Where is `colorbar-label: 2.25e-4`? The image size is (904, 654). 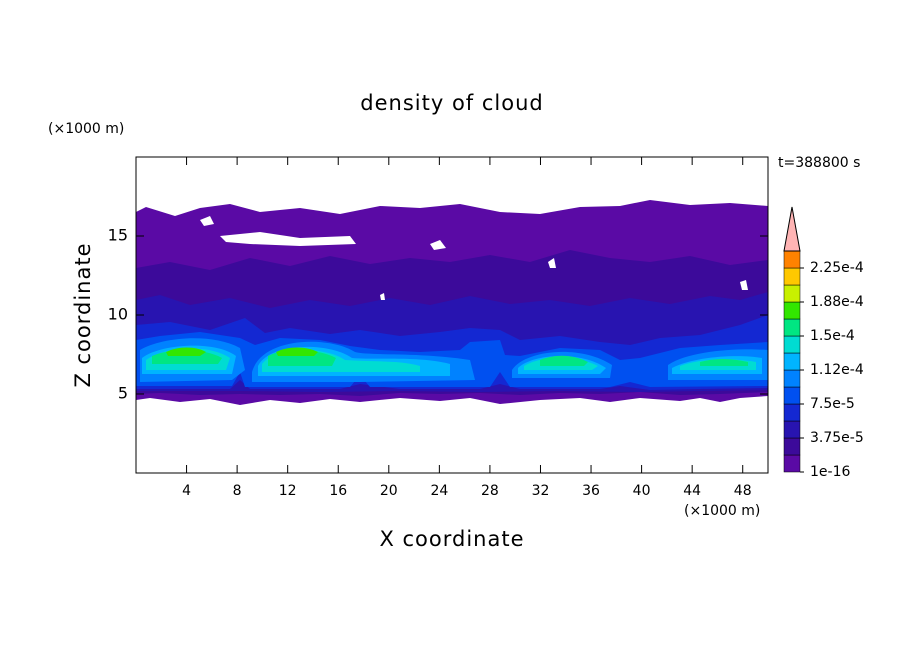
colorbar-label: 2.25e-4 is located at coordinates (837, 268).